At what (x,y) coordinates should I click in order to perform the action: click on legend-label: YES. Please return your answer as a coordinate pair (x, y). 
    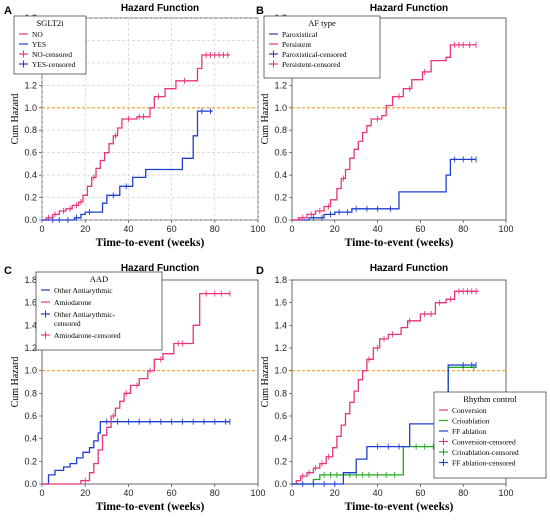
    Looking at the image, I should click on (39, 44).